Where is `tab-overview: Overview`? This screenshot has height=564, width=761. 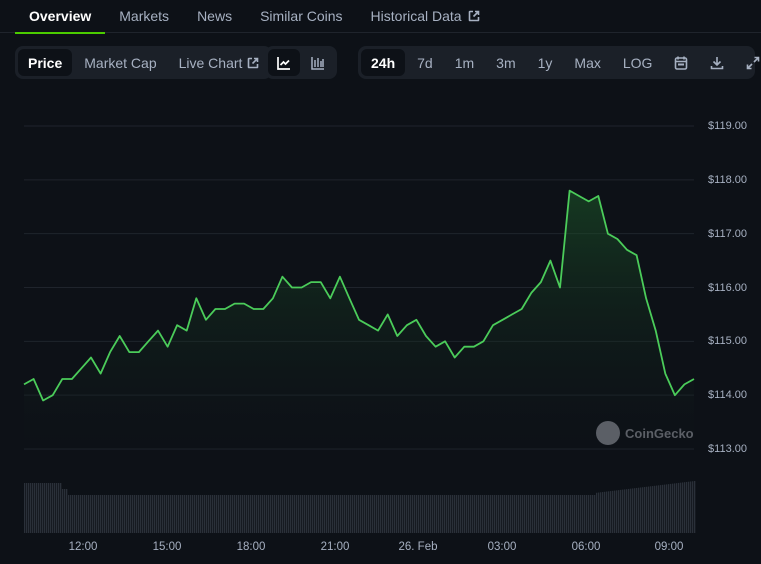
tab-overview: Overview is located at coordinates (60, 17).